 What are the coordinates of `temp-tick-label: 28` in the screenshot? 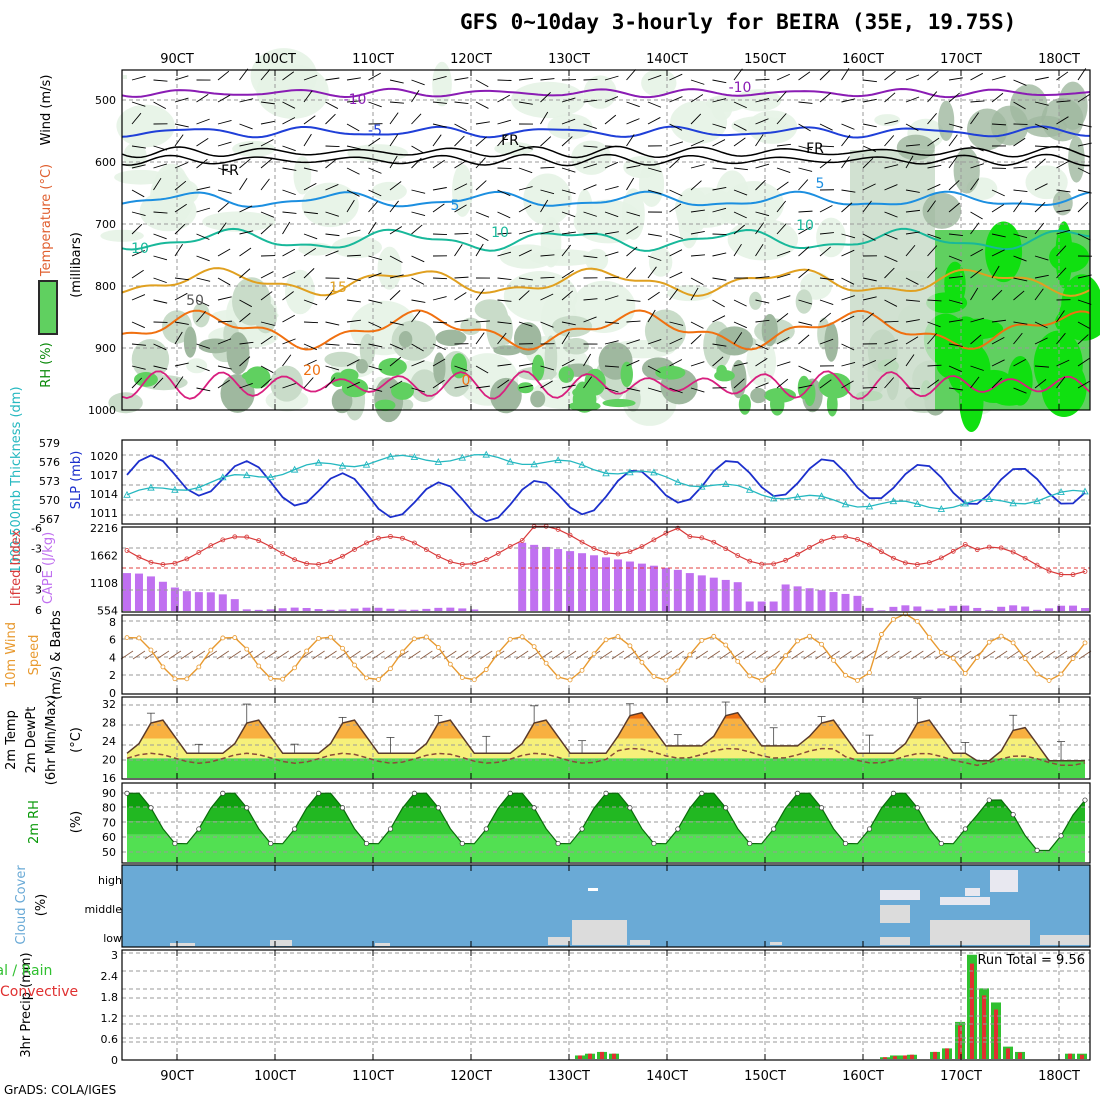 It's located at (109, 723).